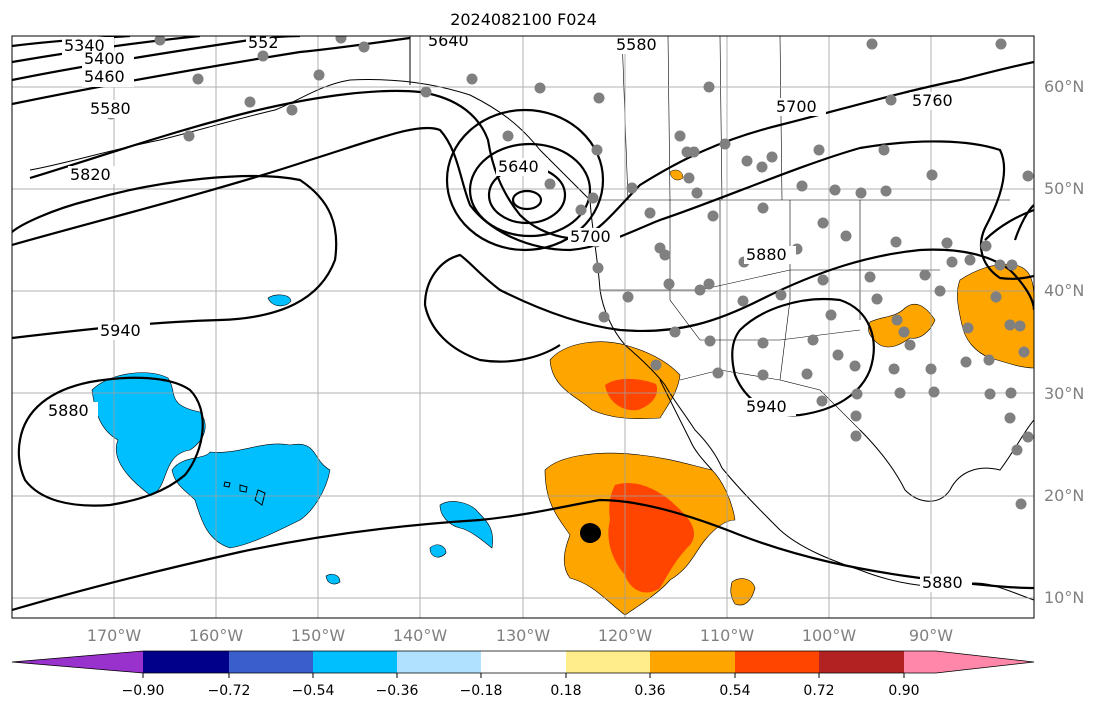 The image size is (1105, 712). Describe the element at coordinates (104, 76) in the screenshot. I see `contour-label: 5460` at that location.